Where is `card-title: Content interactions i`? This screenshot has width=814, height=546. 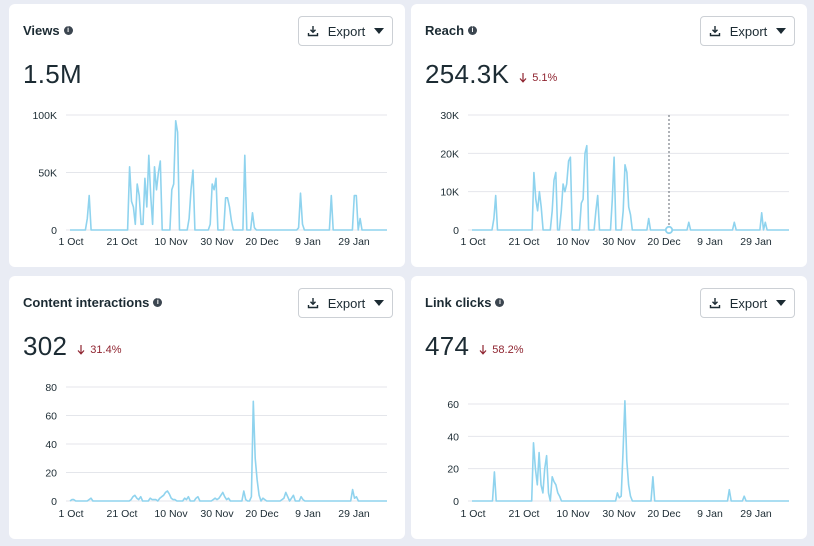 card-title: Content interactions i is located at coordinates (93, 302).